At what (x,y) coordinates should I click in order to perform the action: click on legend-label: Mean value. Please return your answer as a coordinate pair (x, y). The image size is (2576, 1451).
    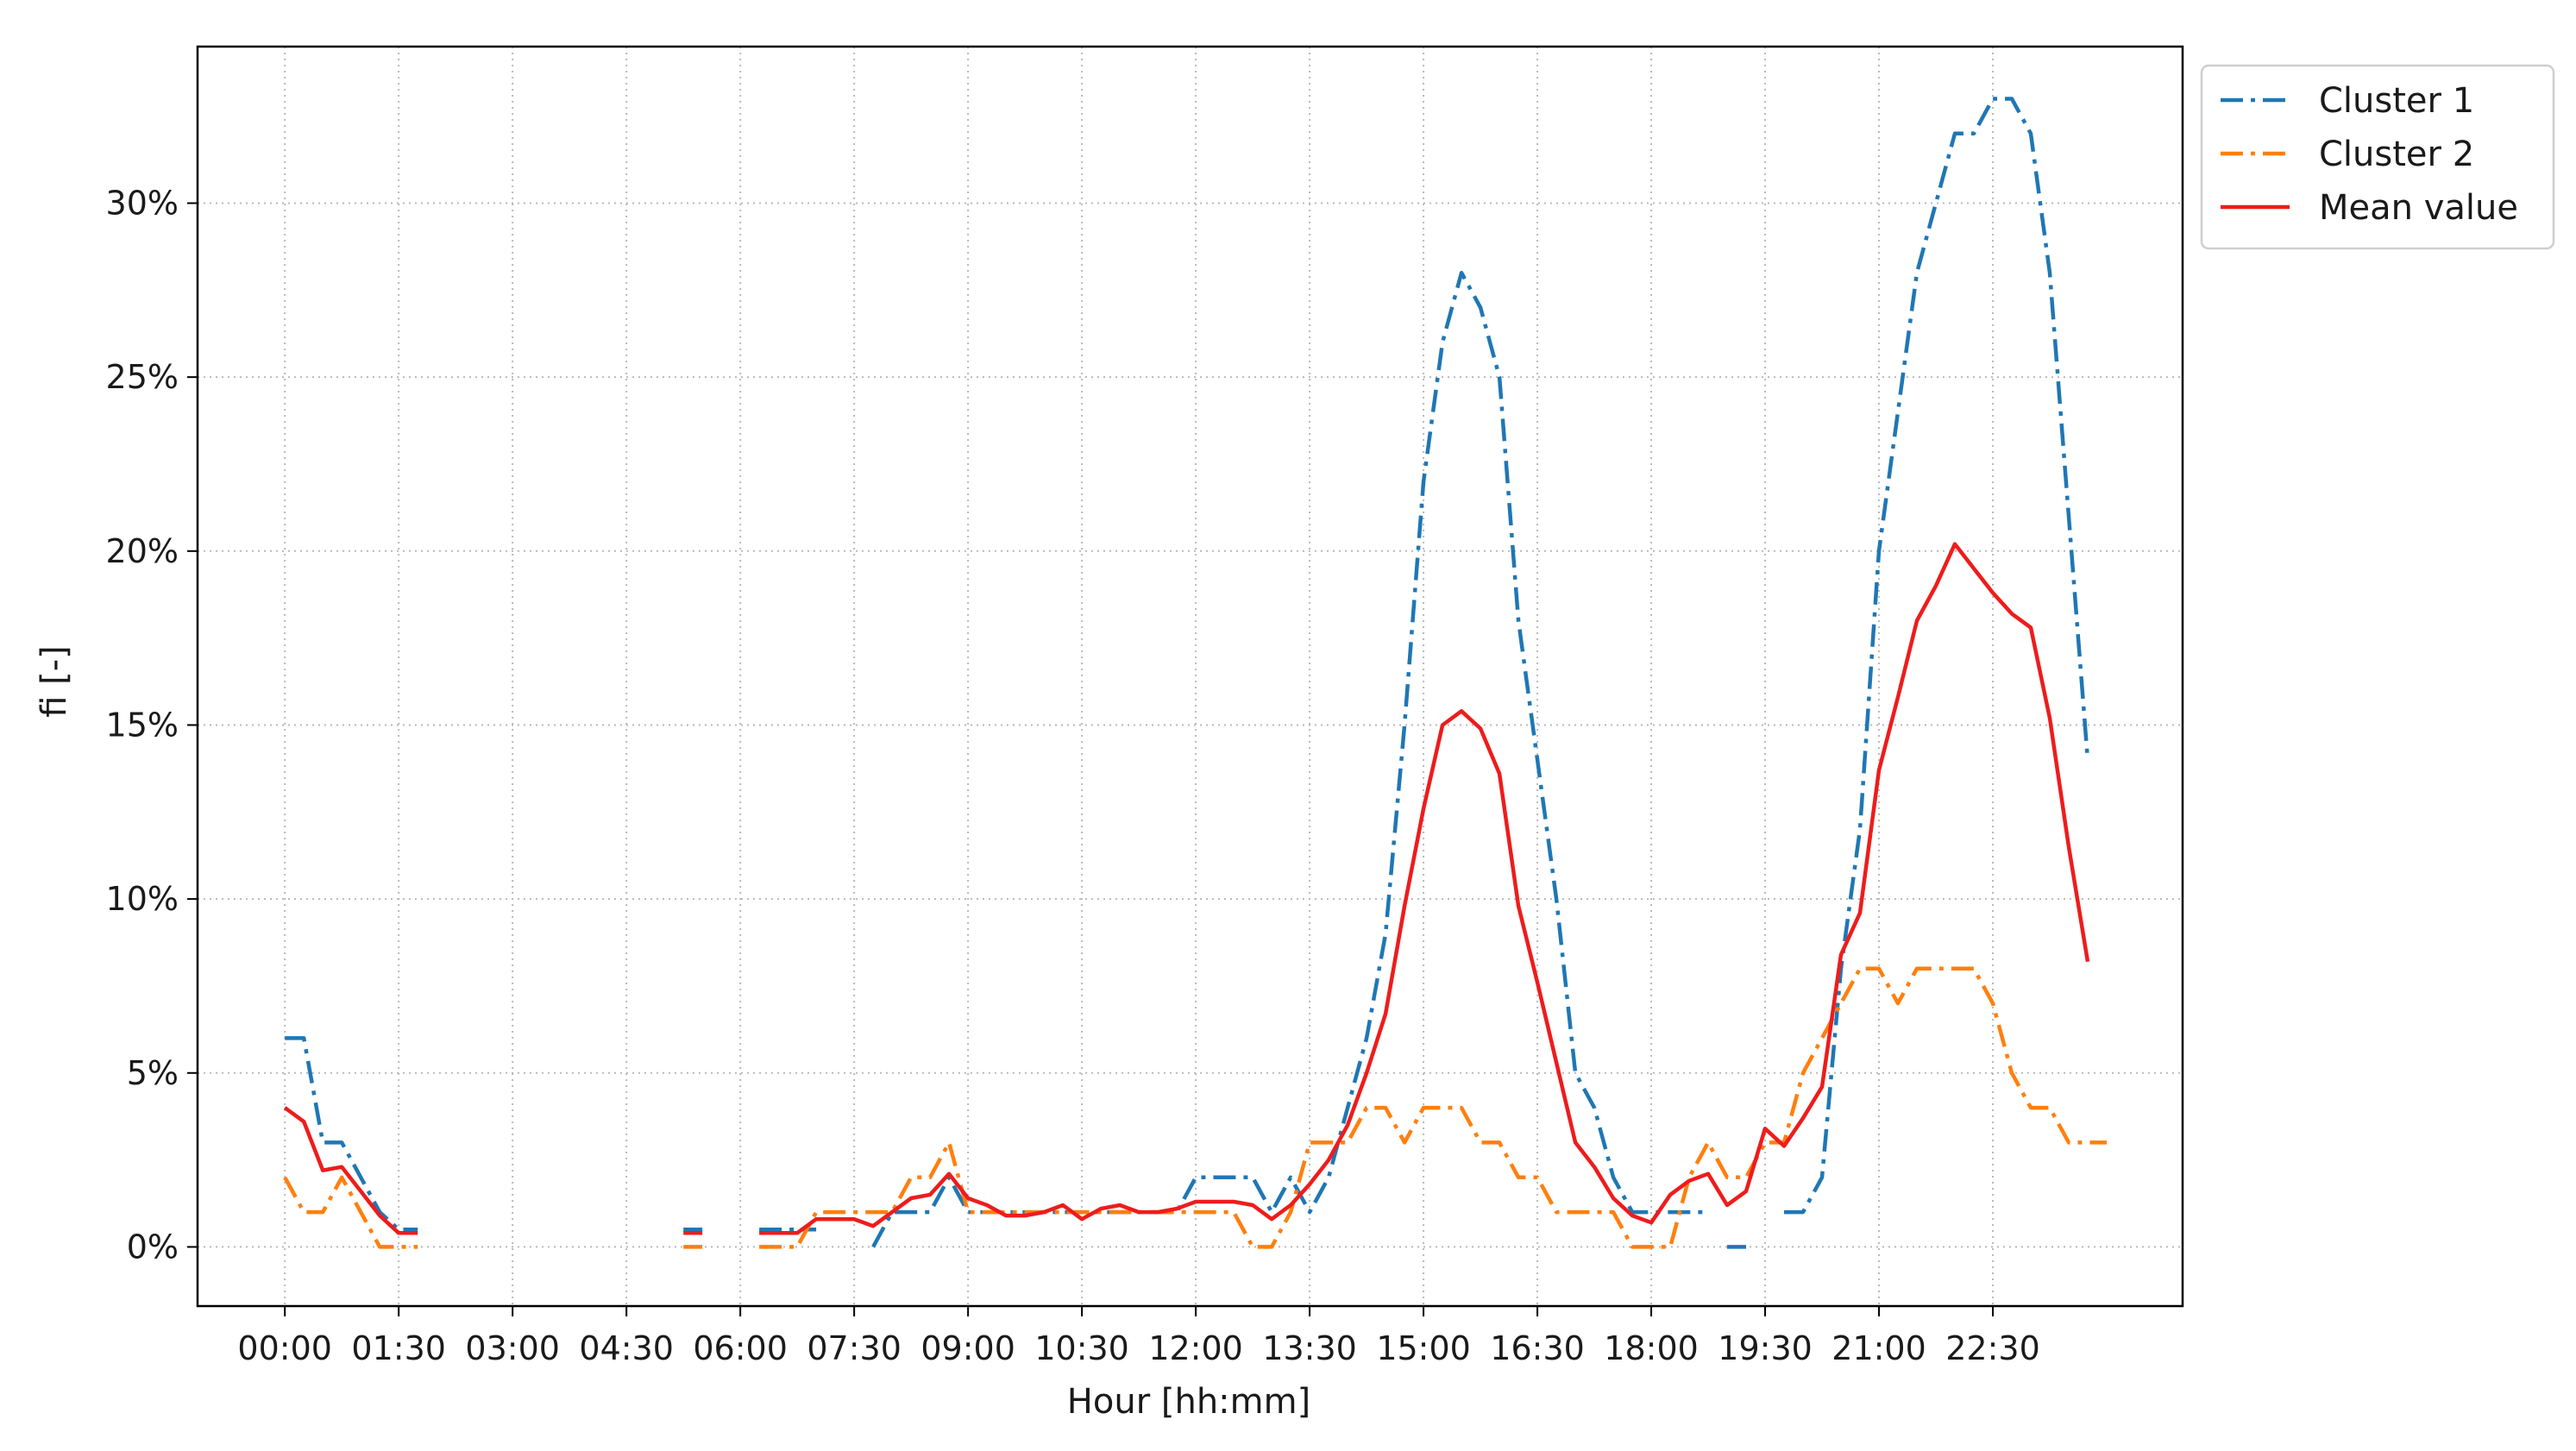
    Looking at the image, I should click on (2418, 208).